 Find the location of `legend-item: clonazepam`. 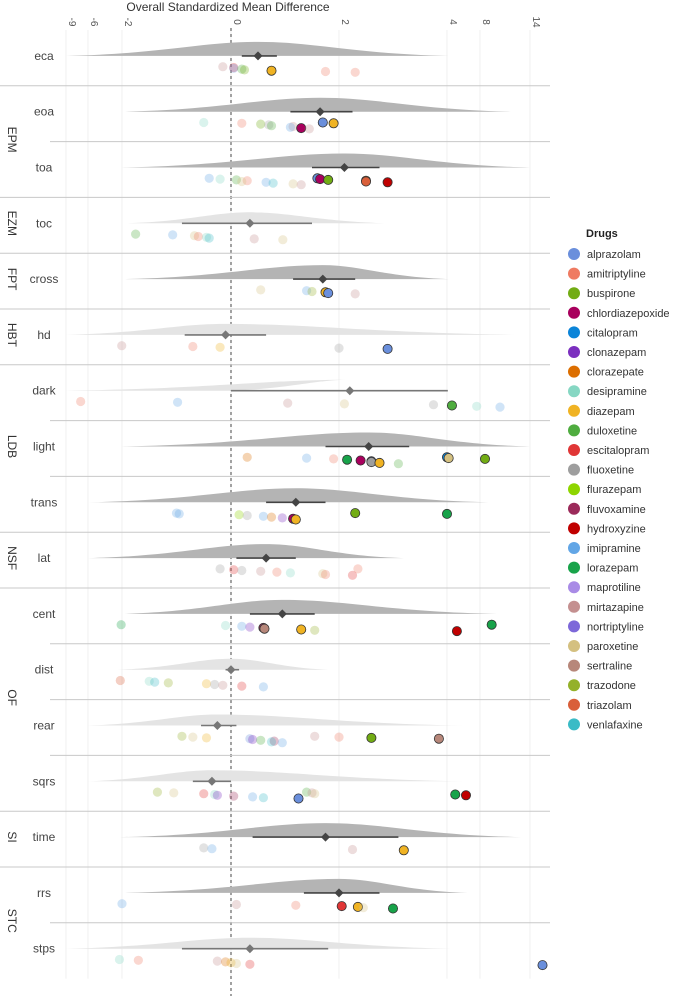

legend-item: clonazepam is located at coordinates (616, 353).